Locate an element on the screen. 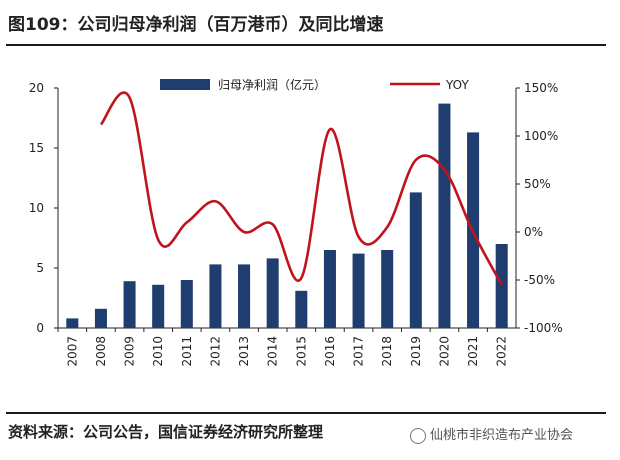  x-tick-label: 2015 is located at coordinates (301, 351).